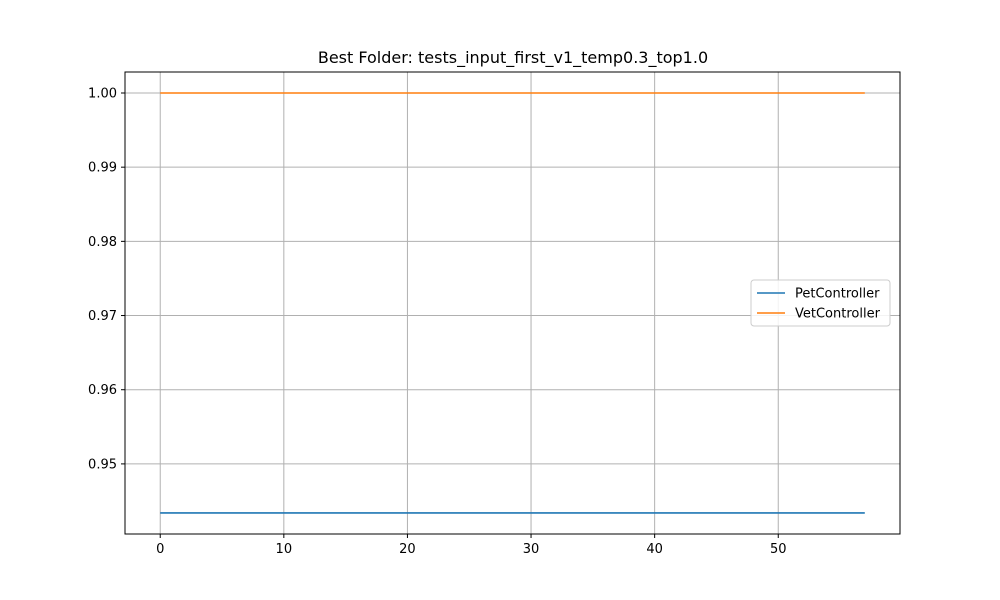 The width and height of the screenshot is (1000, 600). What do you see at coordinates (160, 549) in the screenshot?
I see `x-tick-label: 0` at bounding box center [160, 549].